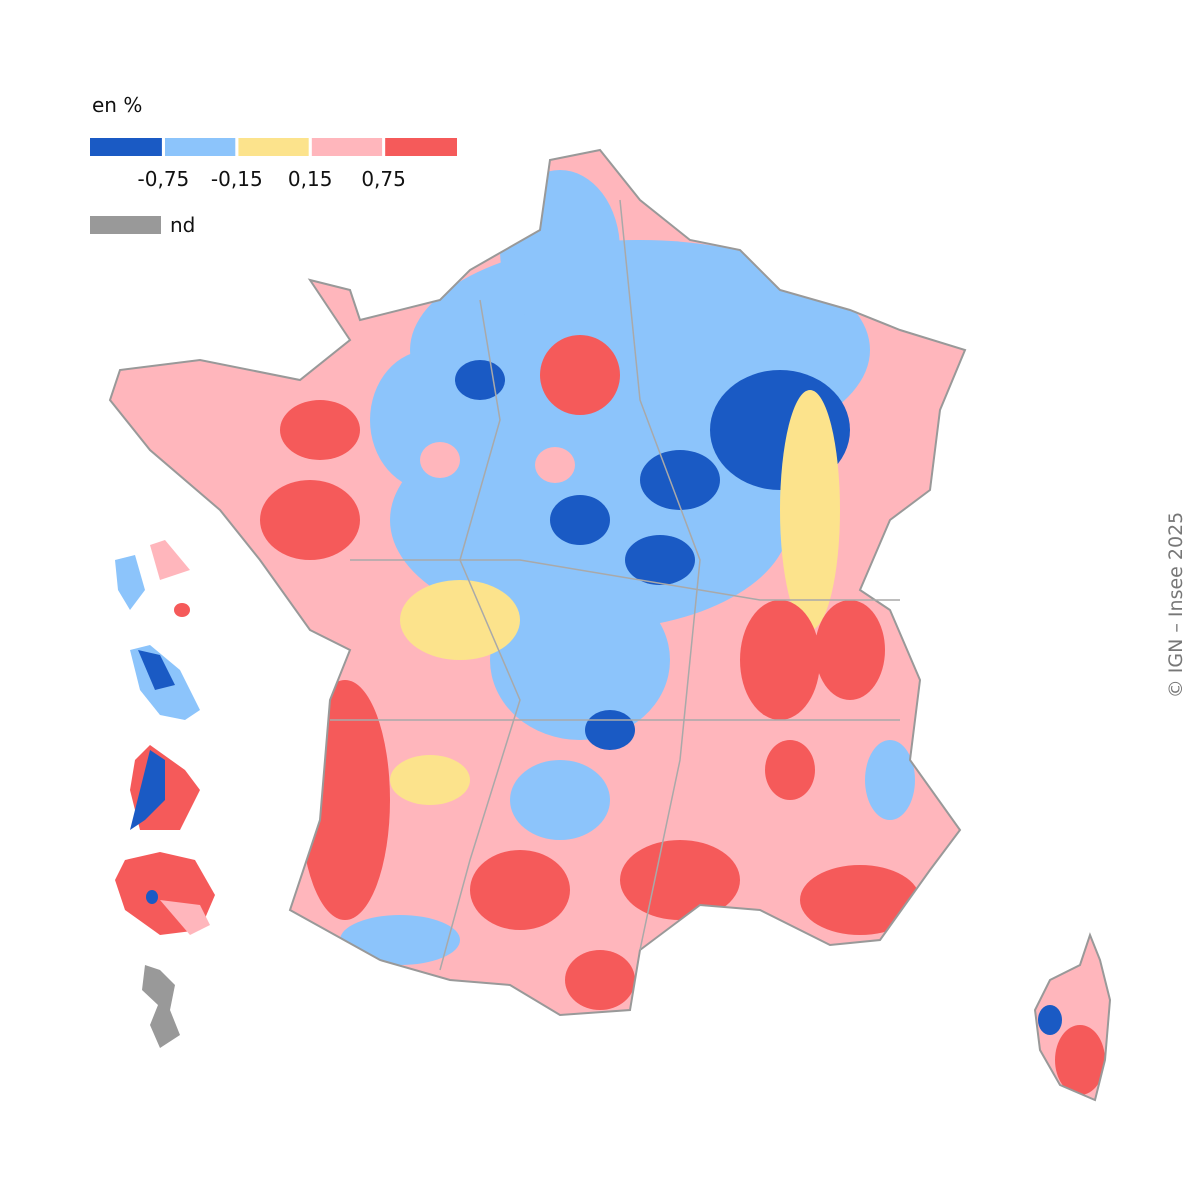 The width and height of the screenshot is (1200, 1200). I want to click on credit: © IGN – Insee 2025, so click(1176, 605).